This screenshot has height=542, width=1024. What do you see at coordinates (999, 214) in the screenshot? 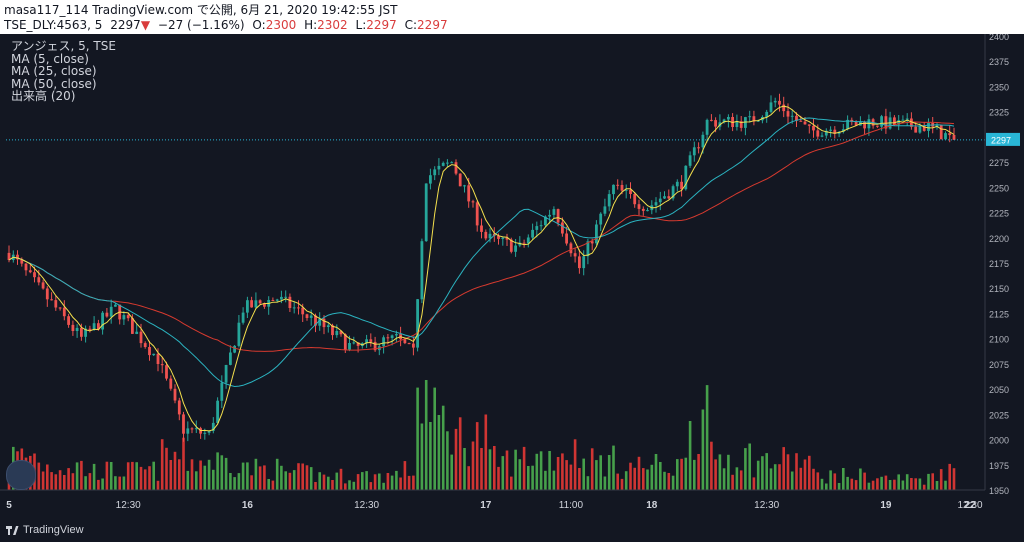
I see `price-tick-label: 2225` at bounding box center [999, 214].